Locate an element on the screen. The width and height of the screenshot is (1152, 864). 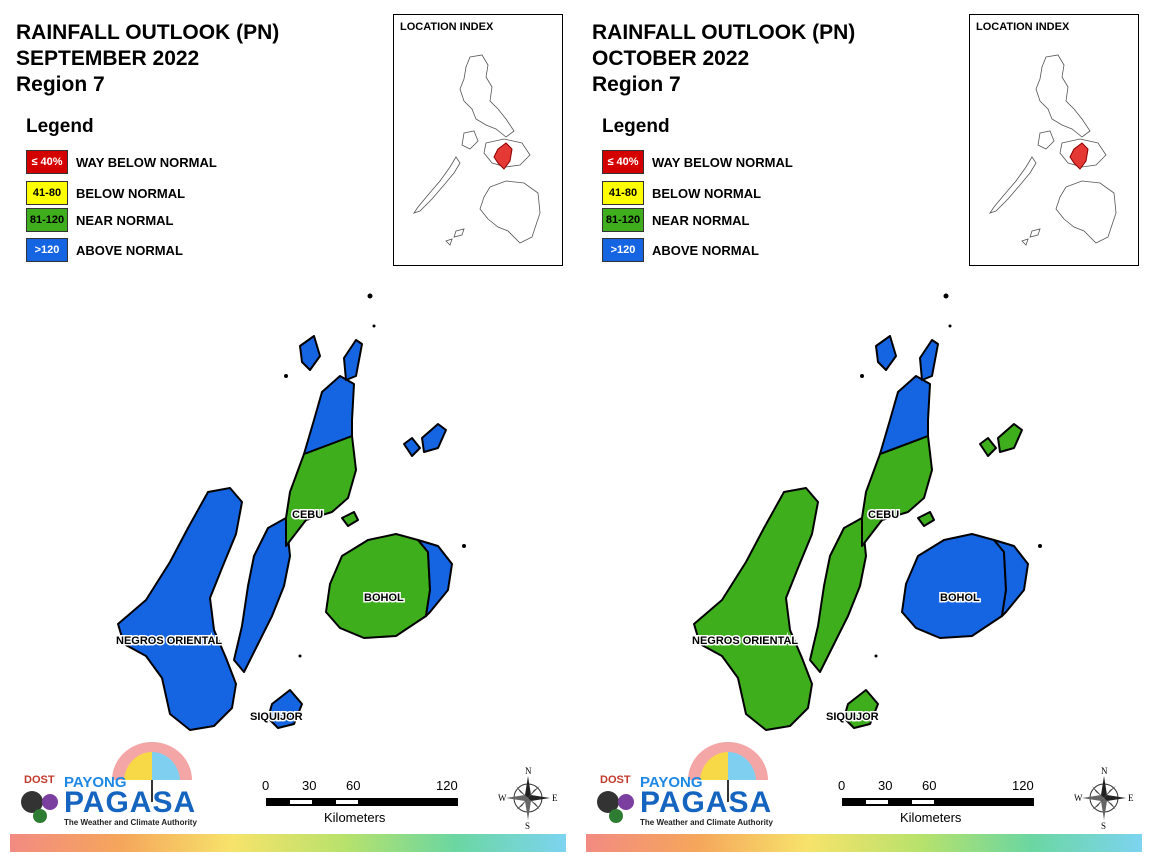
title-line-1: RAINFALL OUTLOOK (PN) is located at coordinates (724, 32).